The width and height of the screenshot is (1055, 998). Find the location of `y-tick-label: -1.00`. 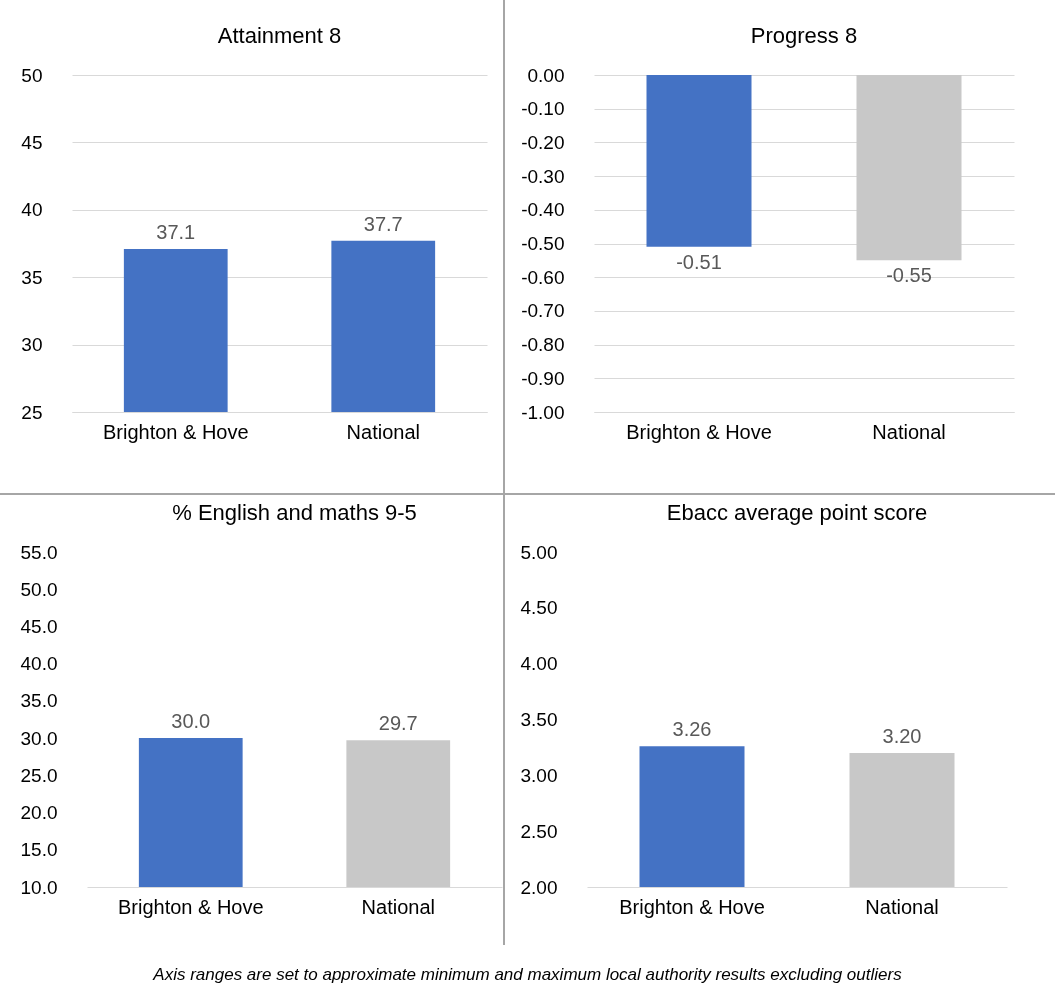

y-tick-label: -1.00 is located at coordinates (543, 412).